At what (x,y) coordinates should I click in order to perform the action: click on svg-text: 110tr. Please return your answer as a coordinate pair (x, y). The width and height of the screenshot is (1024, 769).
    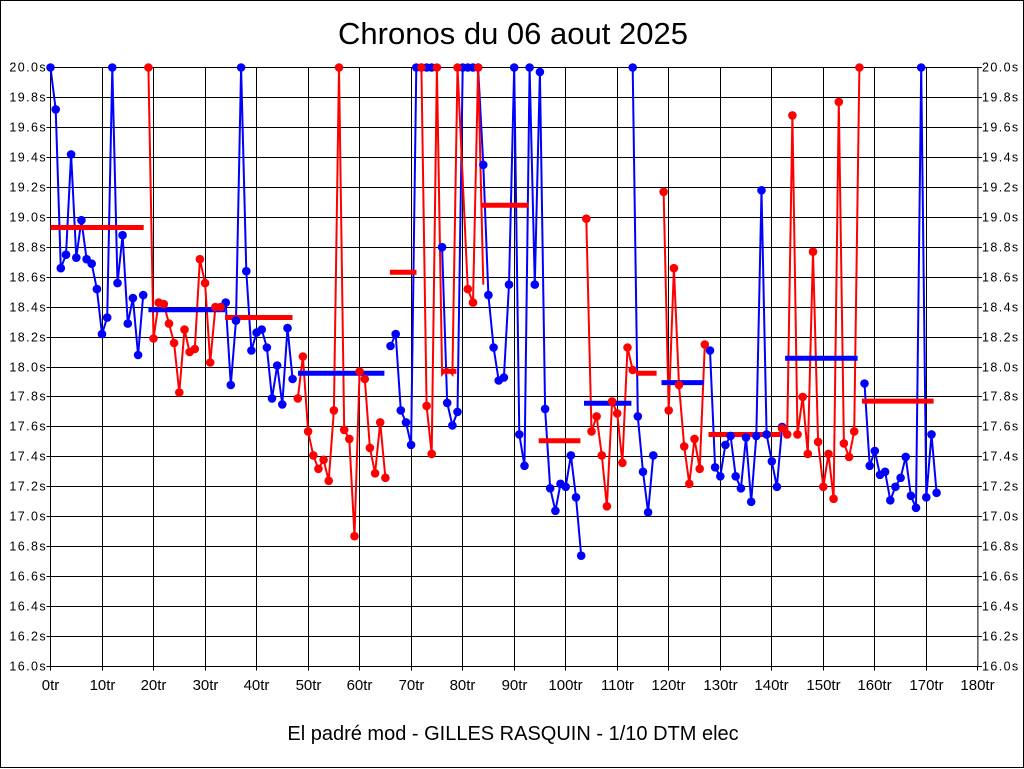
    Looking at the image, I should click on (617, 685).